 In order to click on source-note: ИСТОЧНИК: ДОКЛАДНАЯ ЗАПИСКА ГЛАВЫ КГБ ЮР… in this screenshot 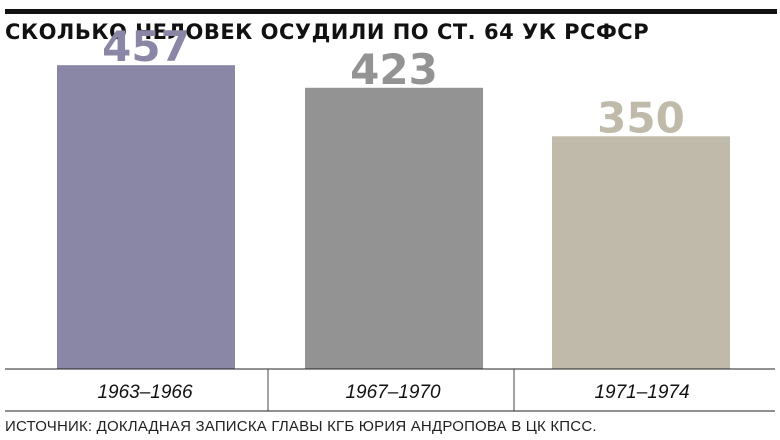, I will do `click(301, 426)`.